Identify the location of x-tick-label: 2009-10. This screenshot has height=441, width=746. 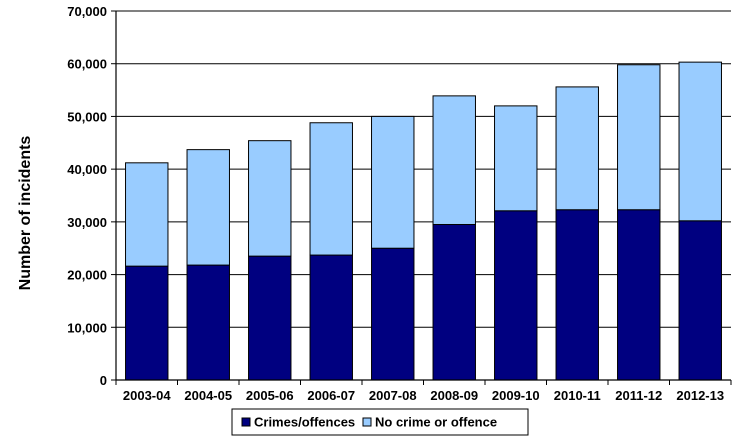
(516, 395).